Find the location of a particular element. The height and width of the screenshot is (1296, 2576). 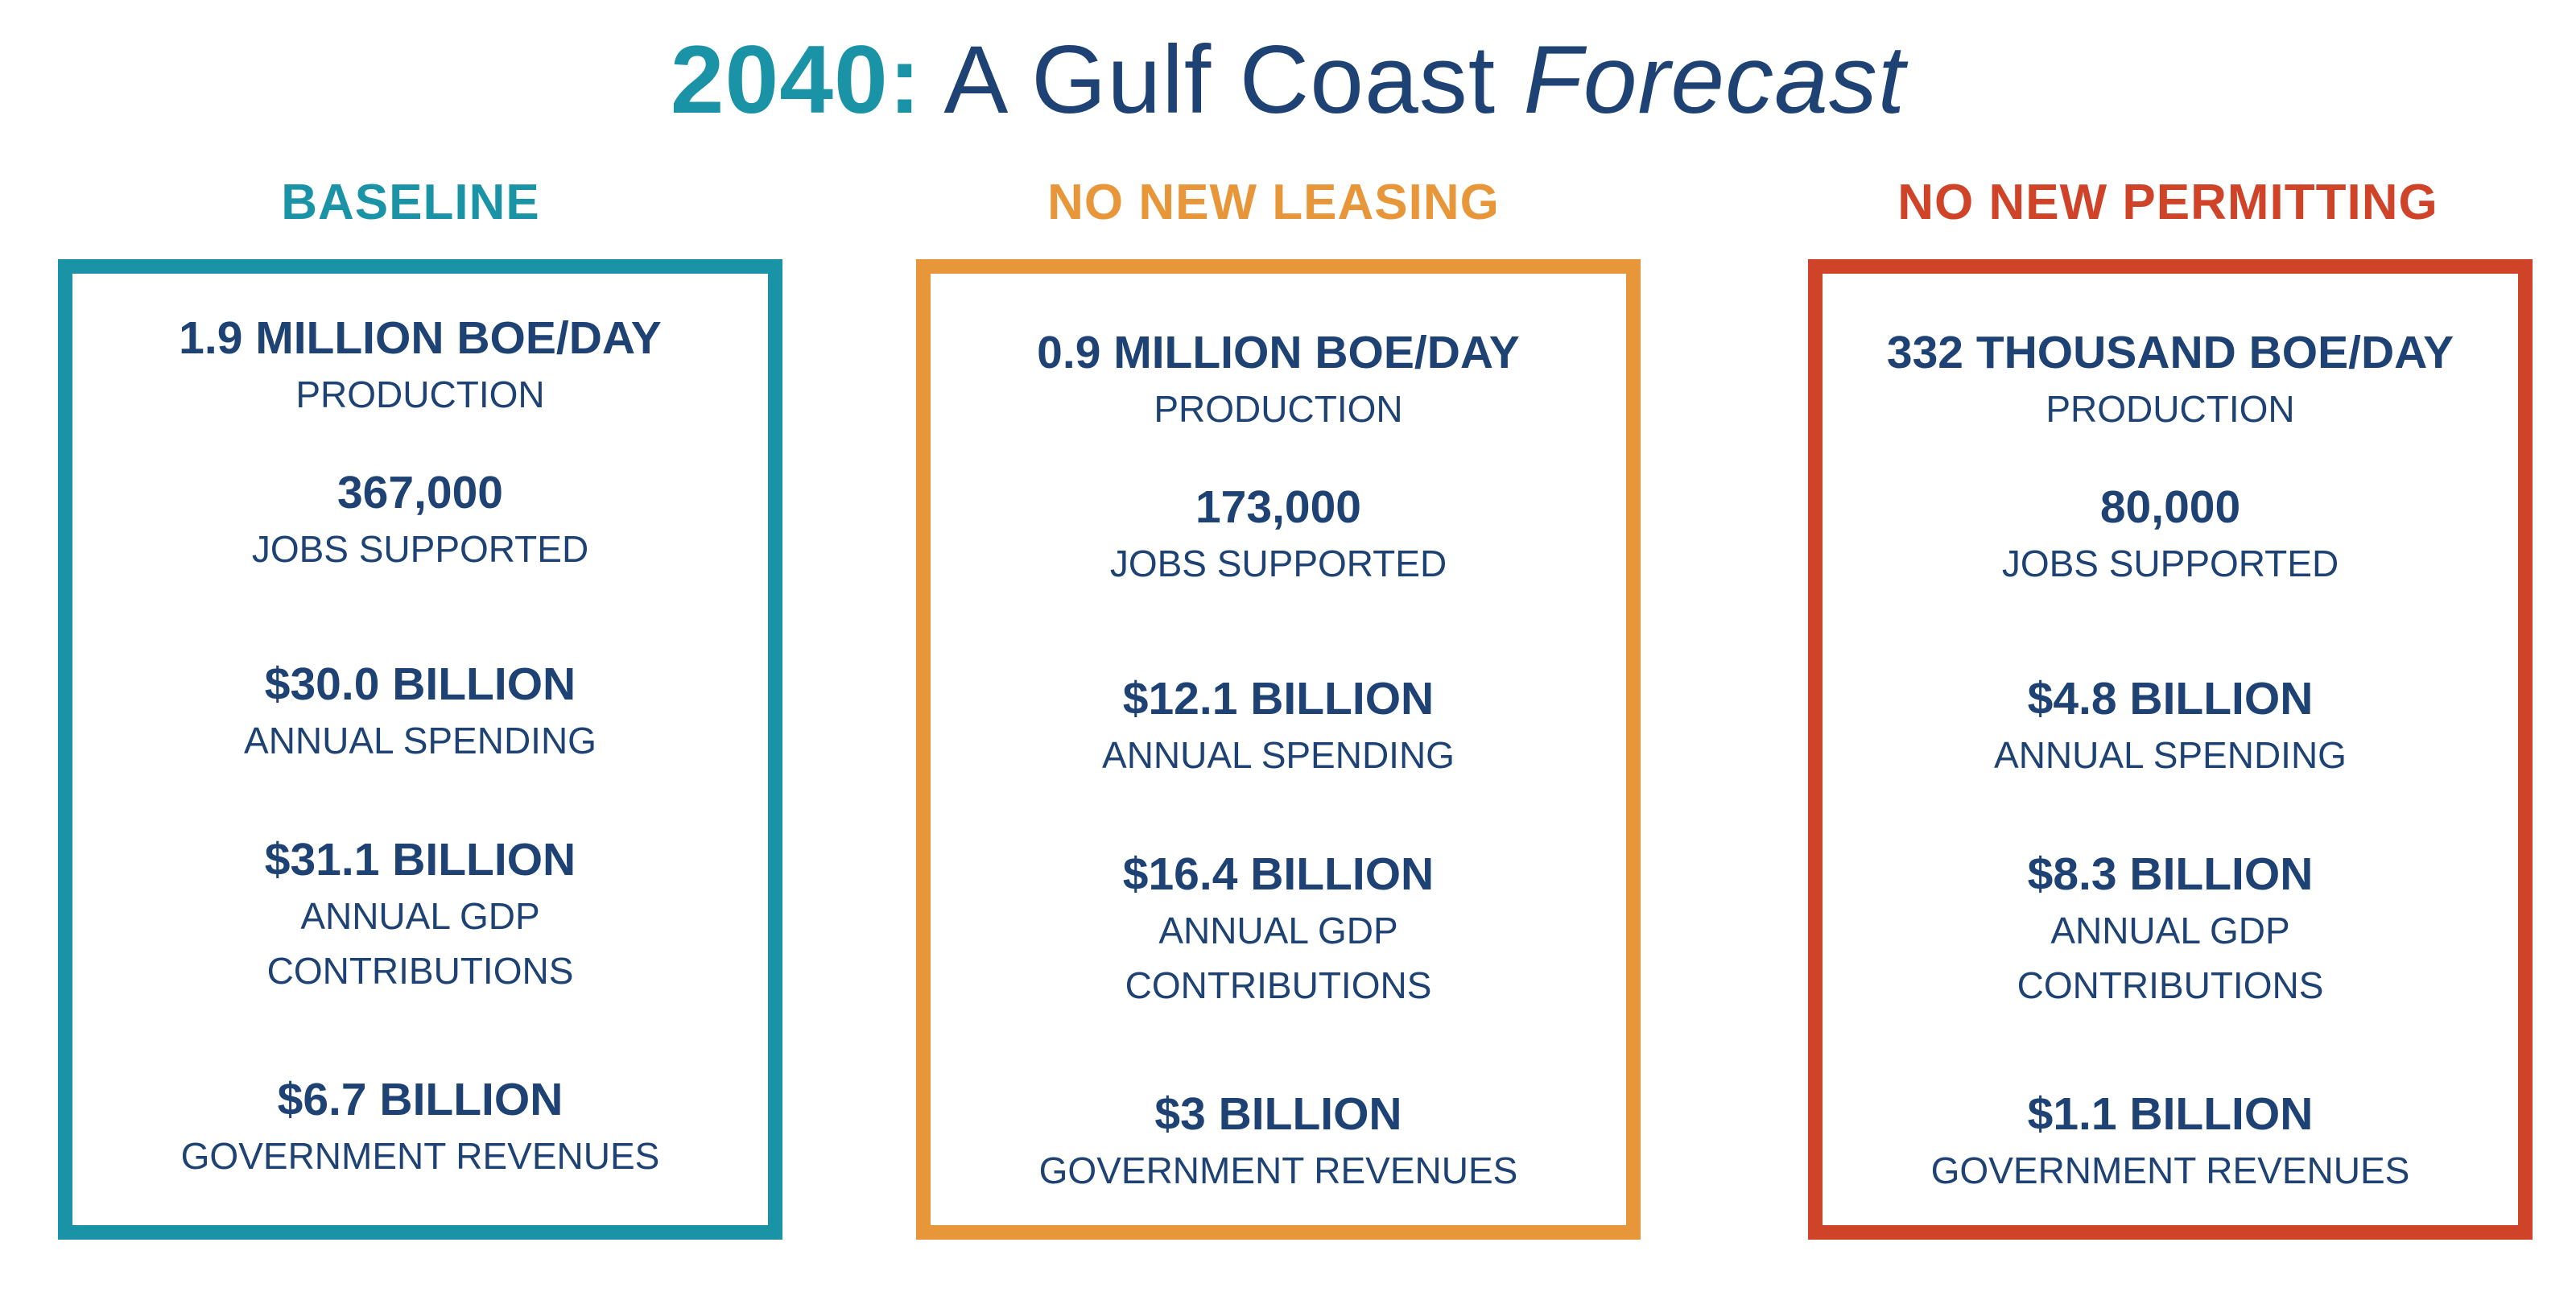

metric-value: $1.1 BILLION is located at coordinates (2170, 1114).